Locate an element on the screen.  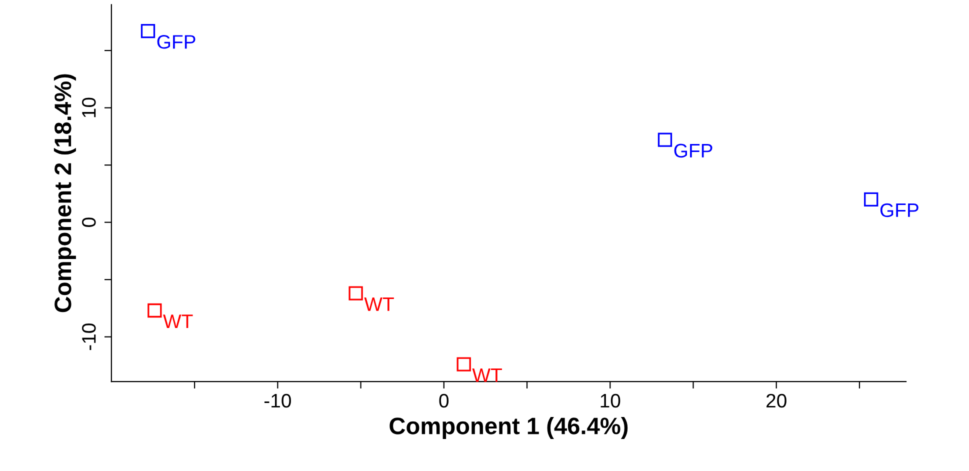
x-axis-title: Component 1 (46.4%) is located at coordinates (509, 428).